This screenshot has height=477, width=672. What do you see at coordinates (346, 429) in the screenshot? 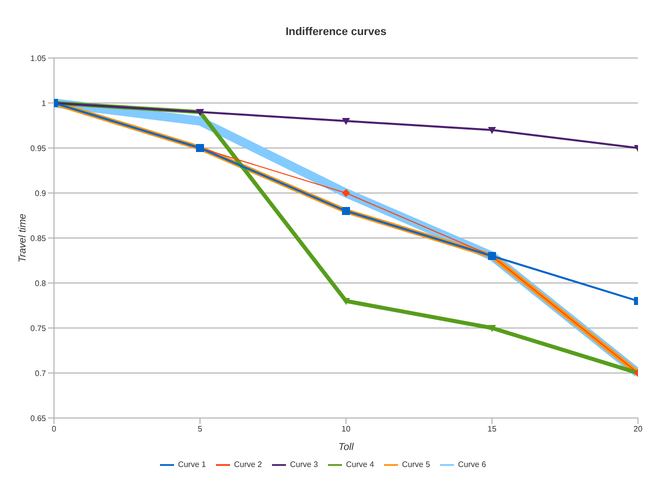
I see `x-tick-label: 10` at bounding box center [346, 429].